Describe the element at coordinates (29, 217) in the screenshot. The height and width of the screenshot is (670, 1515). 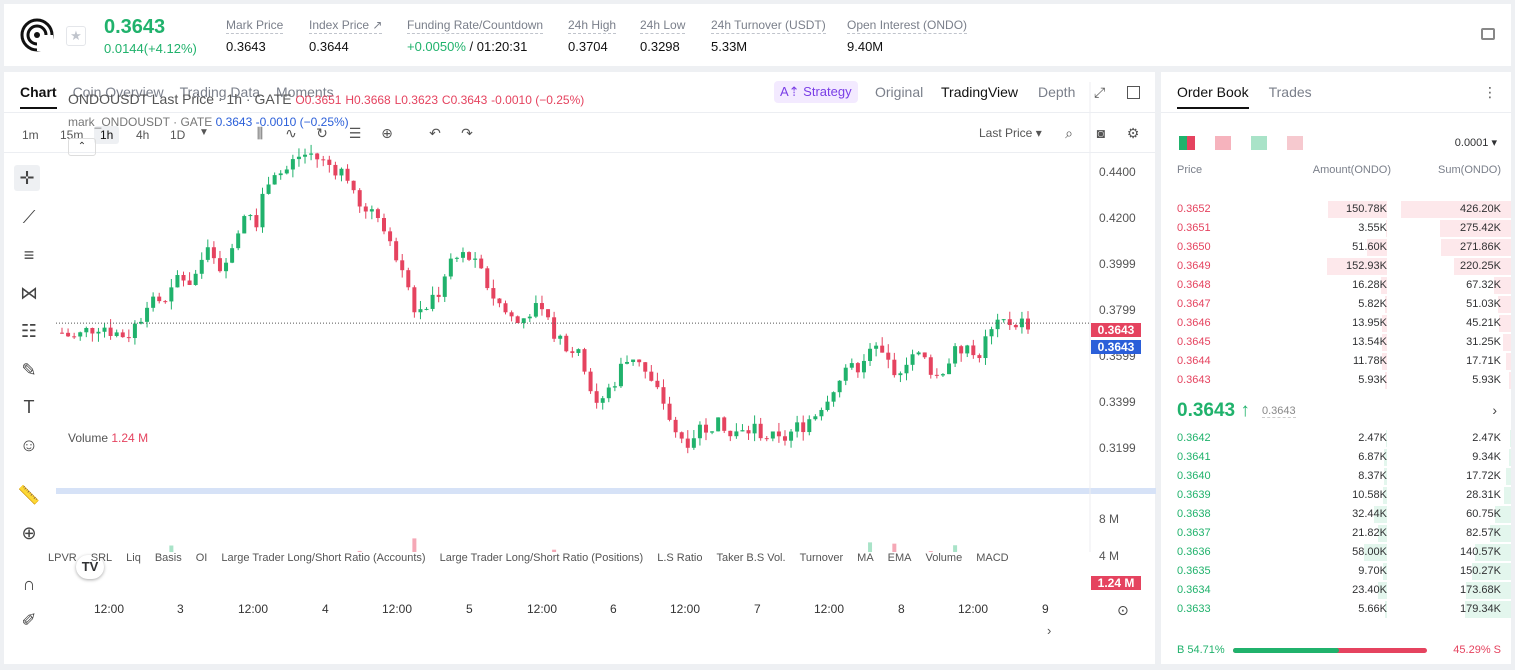
I see `trendline-icon: ⟋` at that location.